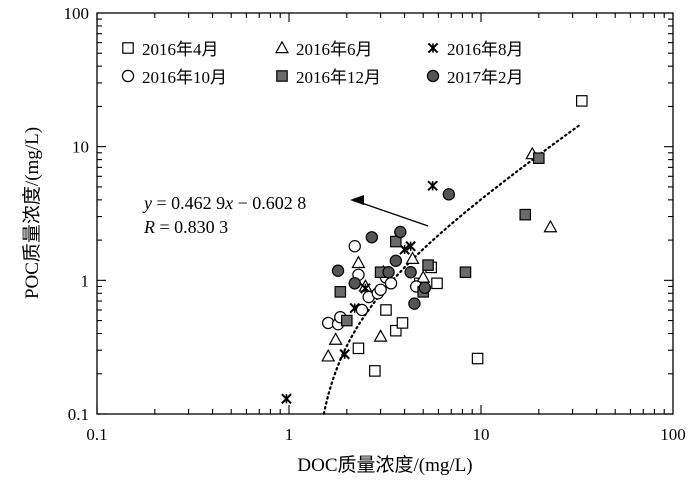  Describe the element at coordinates (184, 77) in the screenshot. I see `legend-label: 2016年10月` at that location.